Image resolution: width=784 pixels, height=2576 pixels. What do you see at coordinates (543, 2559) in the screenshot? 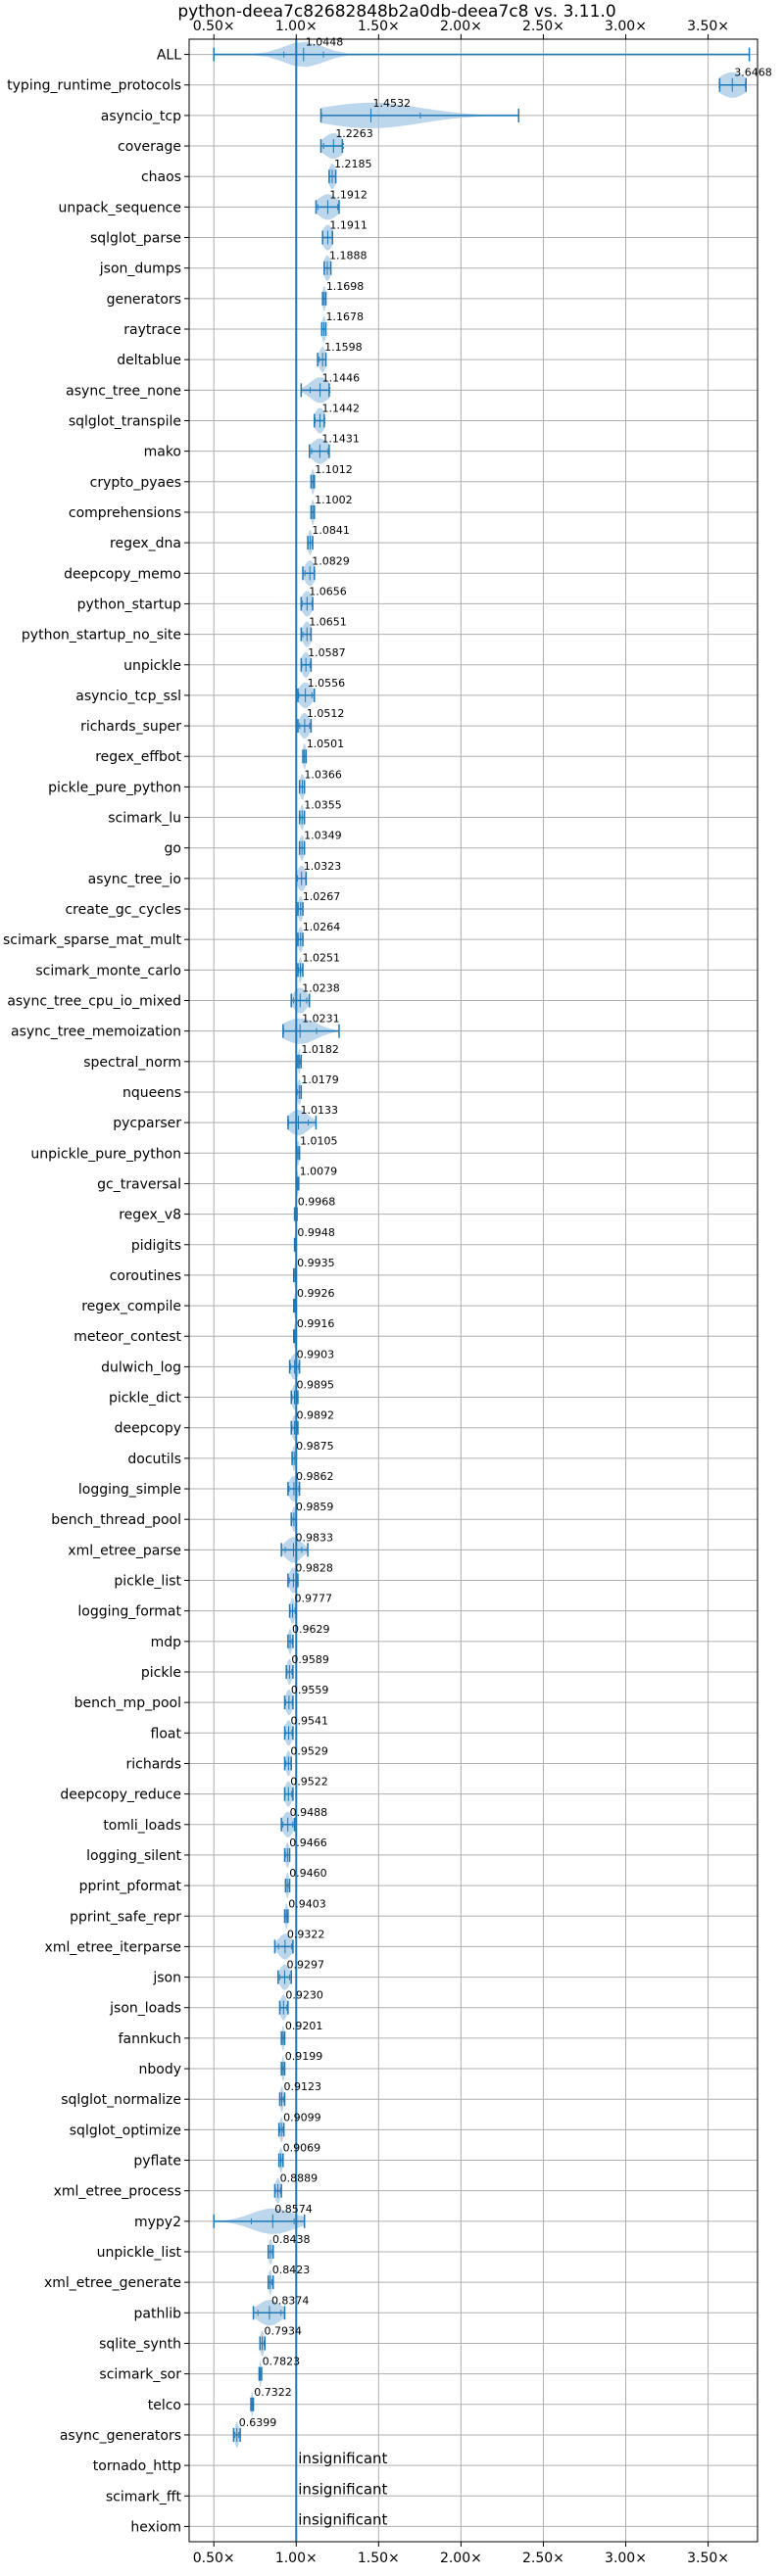
I see `x-tick-label-bottom: 2.50×` at bounding box center [543, 2559].